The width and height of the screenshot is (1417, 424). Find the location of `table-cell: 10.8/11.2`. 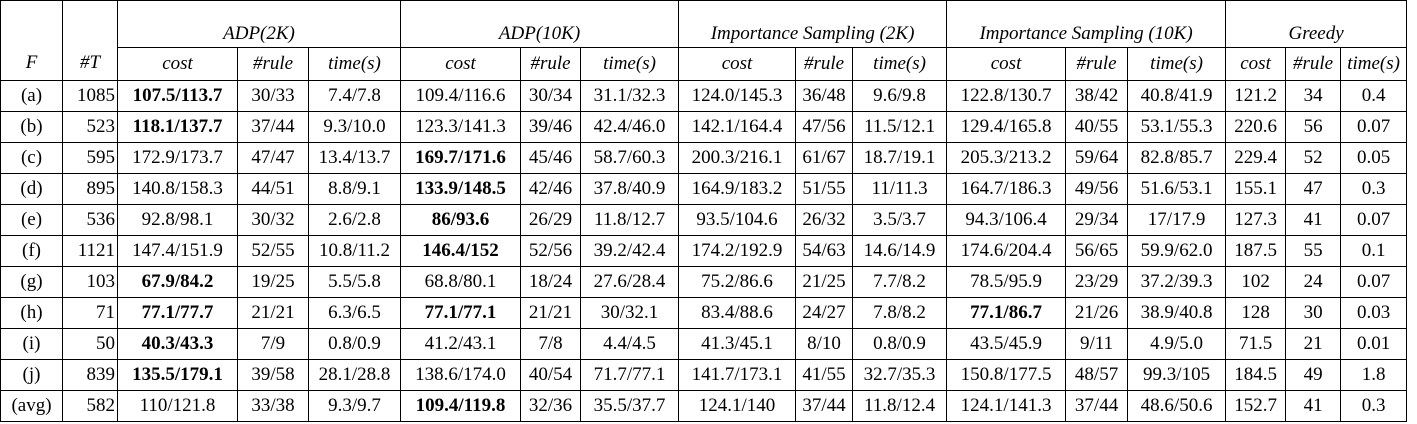

table-cell: 10.8/11.2 is located at coordinates (354, 251).